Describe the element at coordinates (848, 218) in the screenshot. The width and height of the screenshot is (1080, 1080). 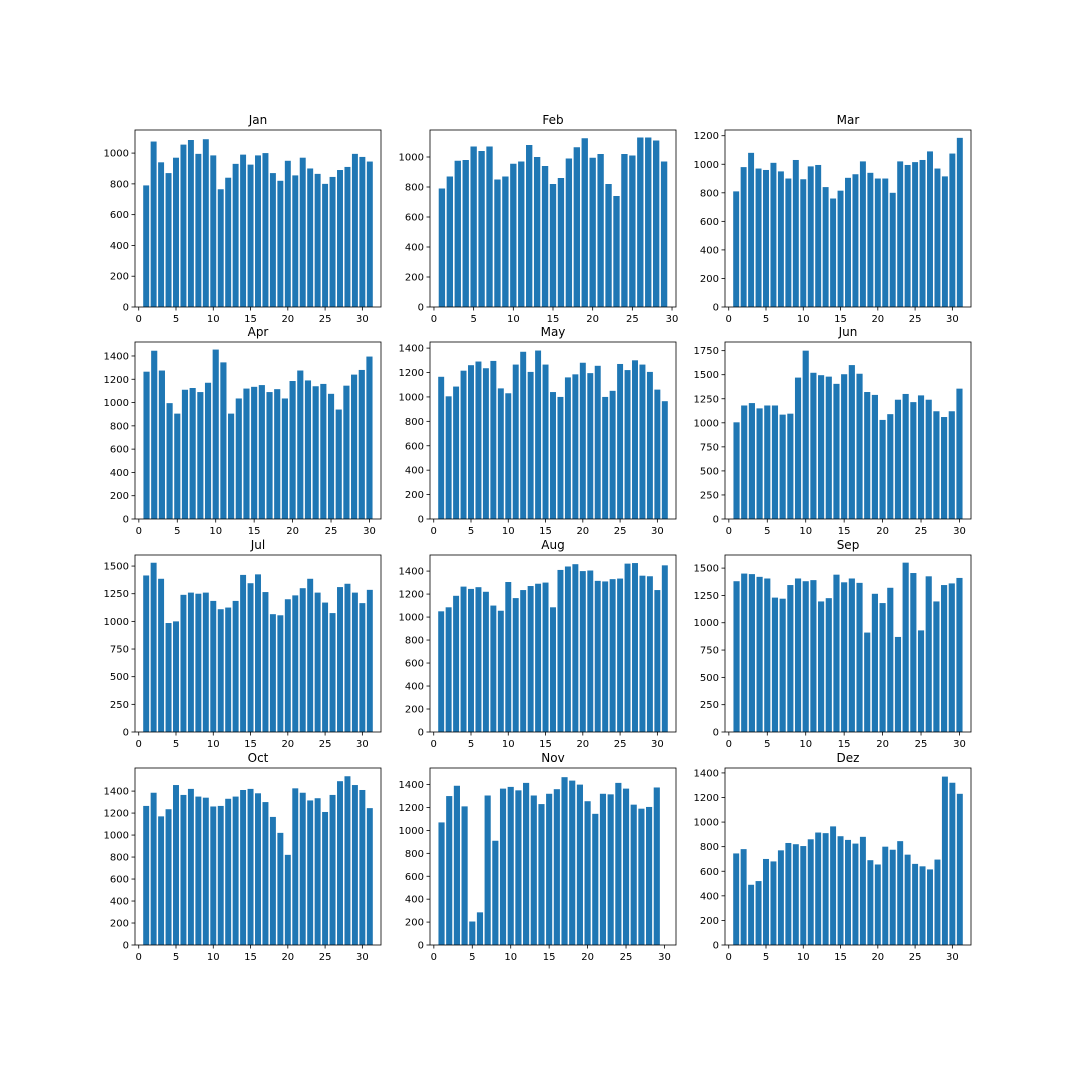
I see `axes-frame` at that location.